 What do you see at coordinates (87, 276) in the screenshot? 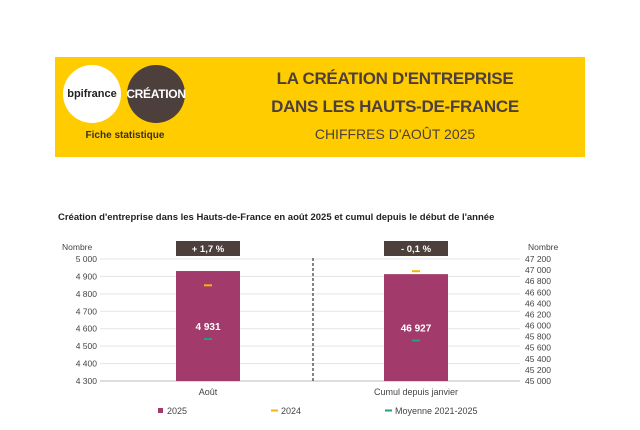
I see `left-tick-label: 4 900` at bounding box center [87, 276].